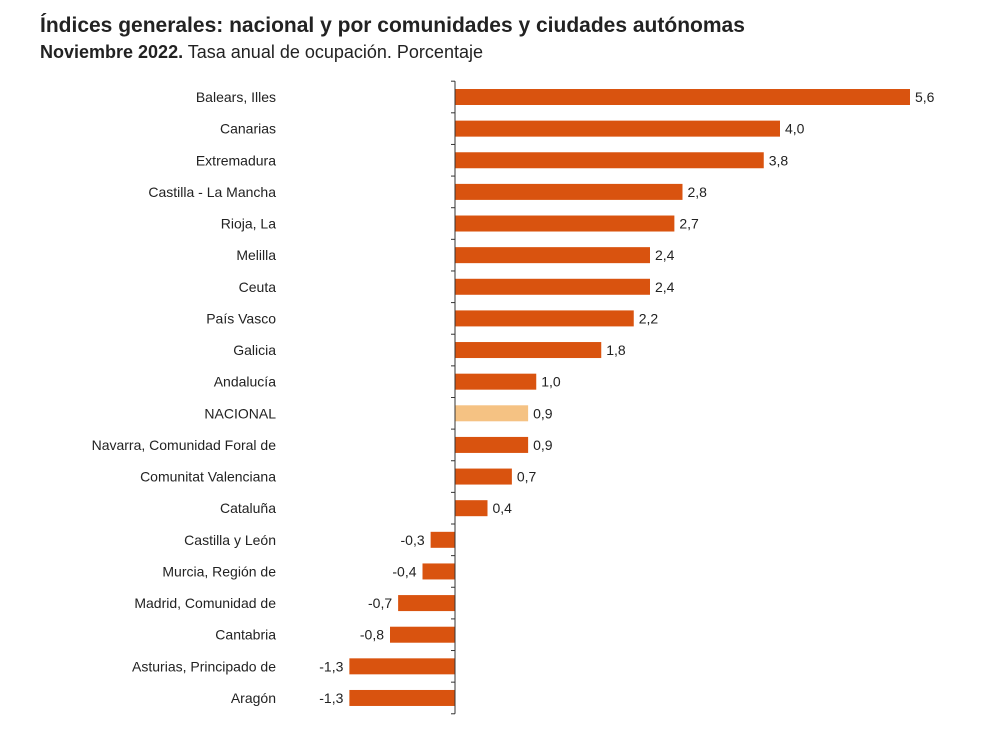 The width and height of the screenshot is (1000, 755). What do you see at coordinates (184, 445) in the screenshot?
I see `category-label: Navarra, Comunidad Foral de` at bounding box center [184, 445].